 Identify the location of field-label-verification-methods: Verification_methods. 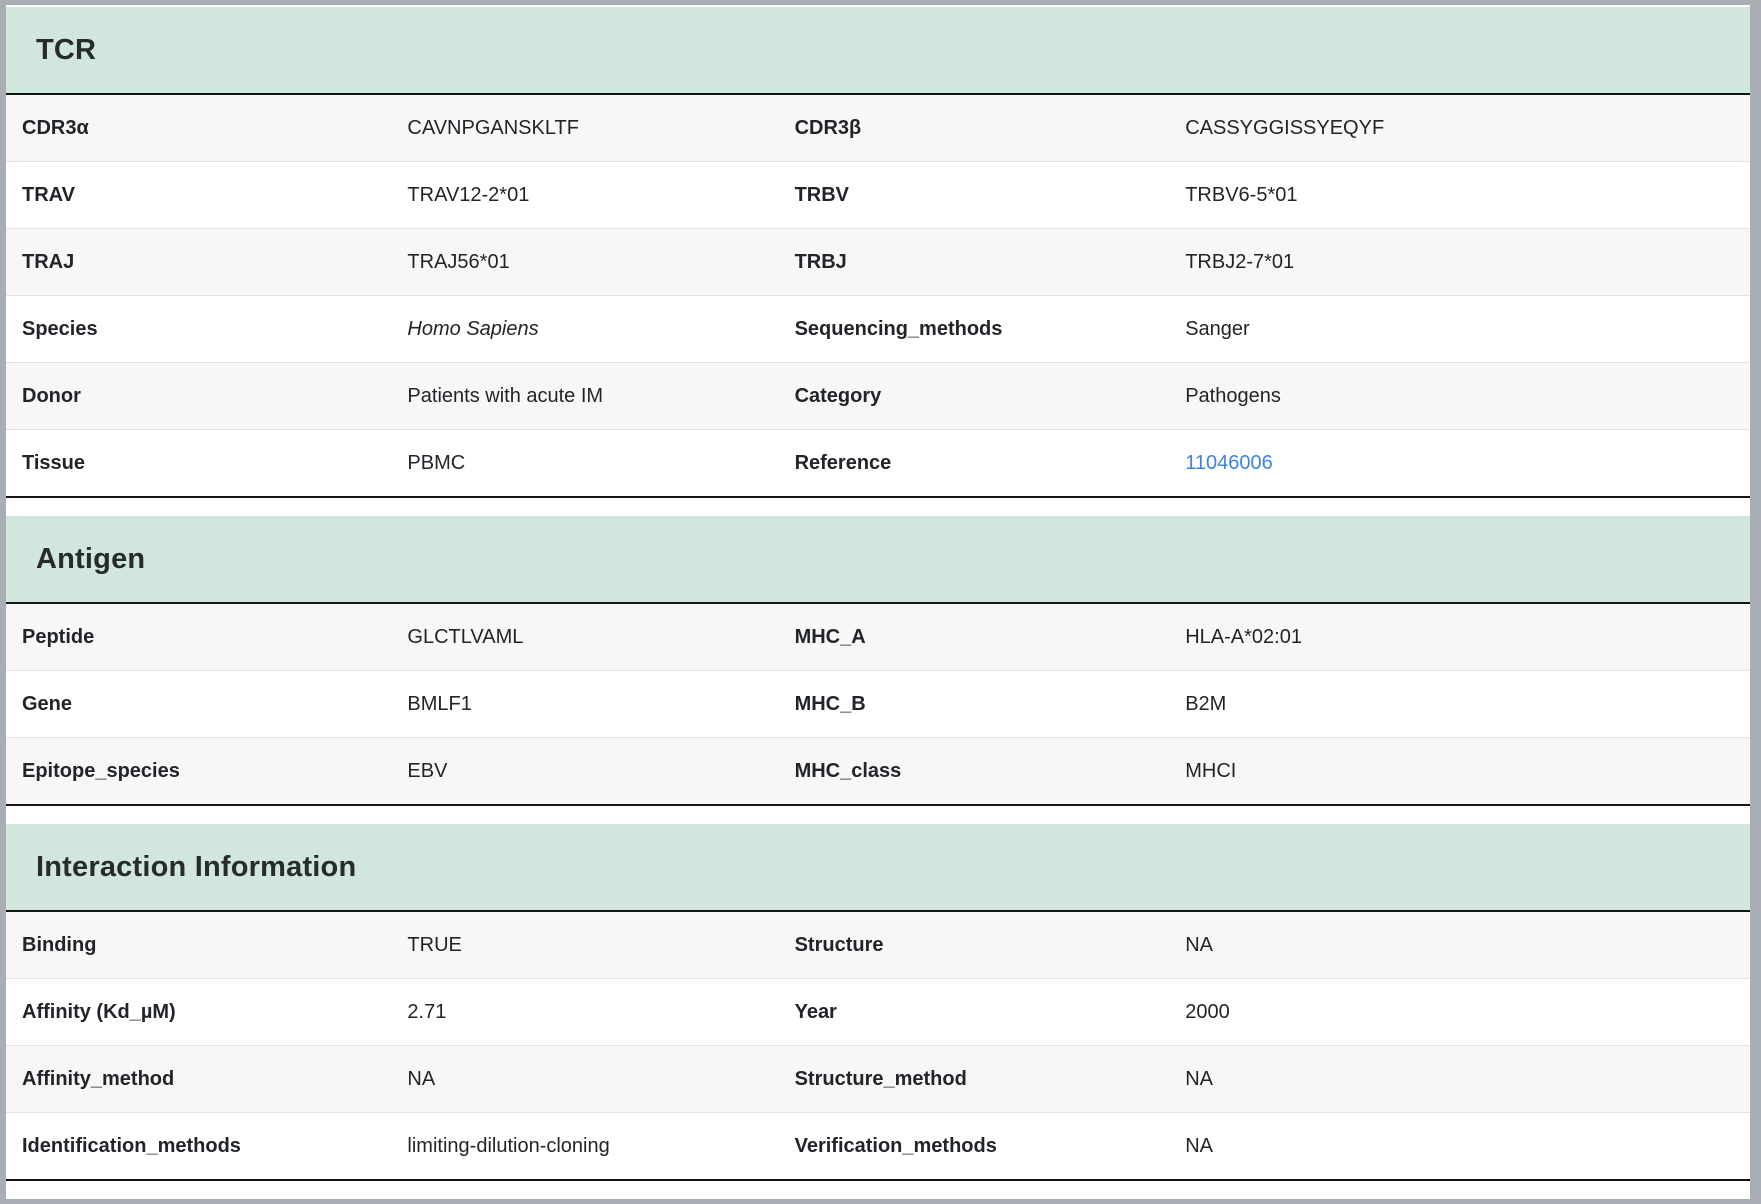
(974, 1146).